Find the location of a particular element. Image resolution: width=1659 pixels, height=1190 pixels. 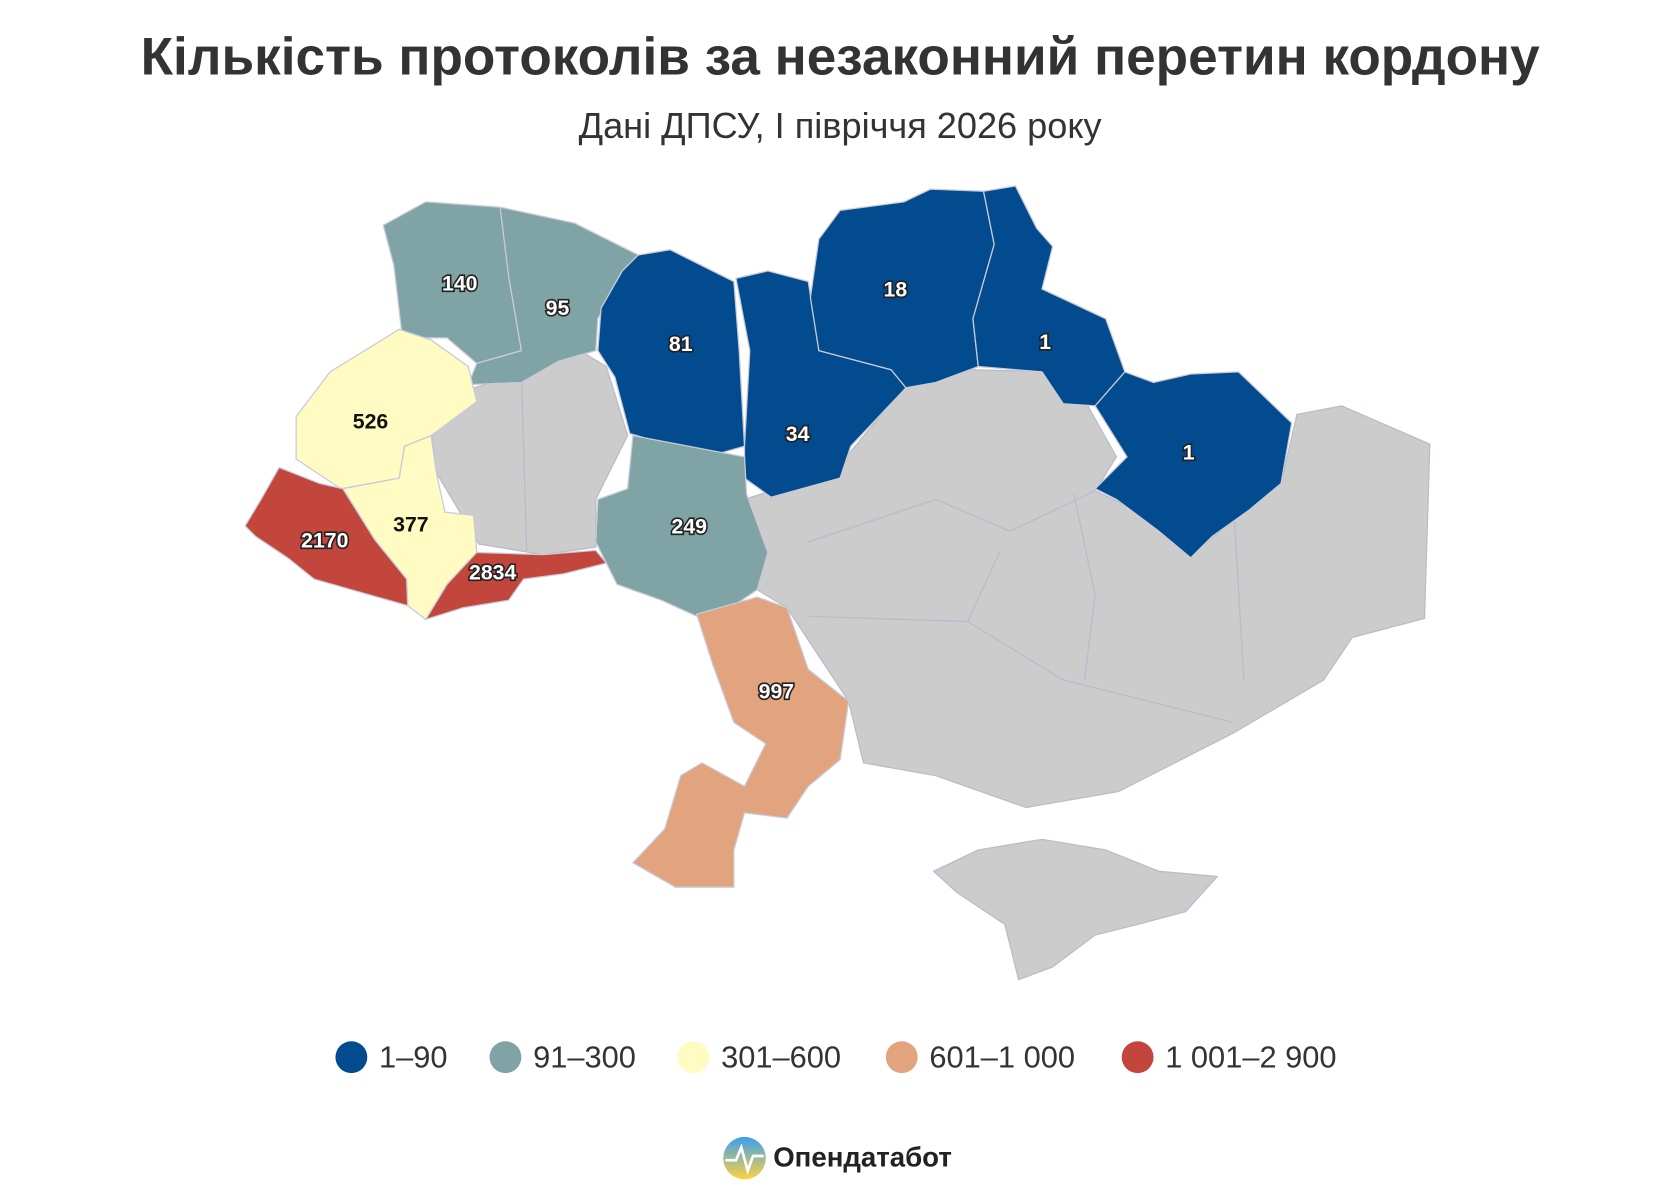

region-value-label: 2834 is located at coordinates (492, 572).